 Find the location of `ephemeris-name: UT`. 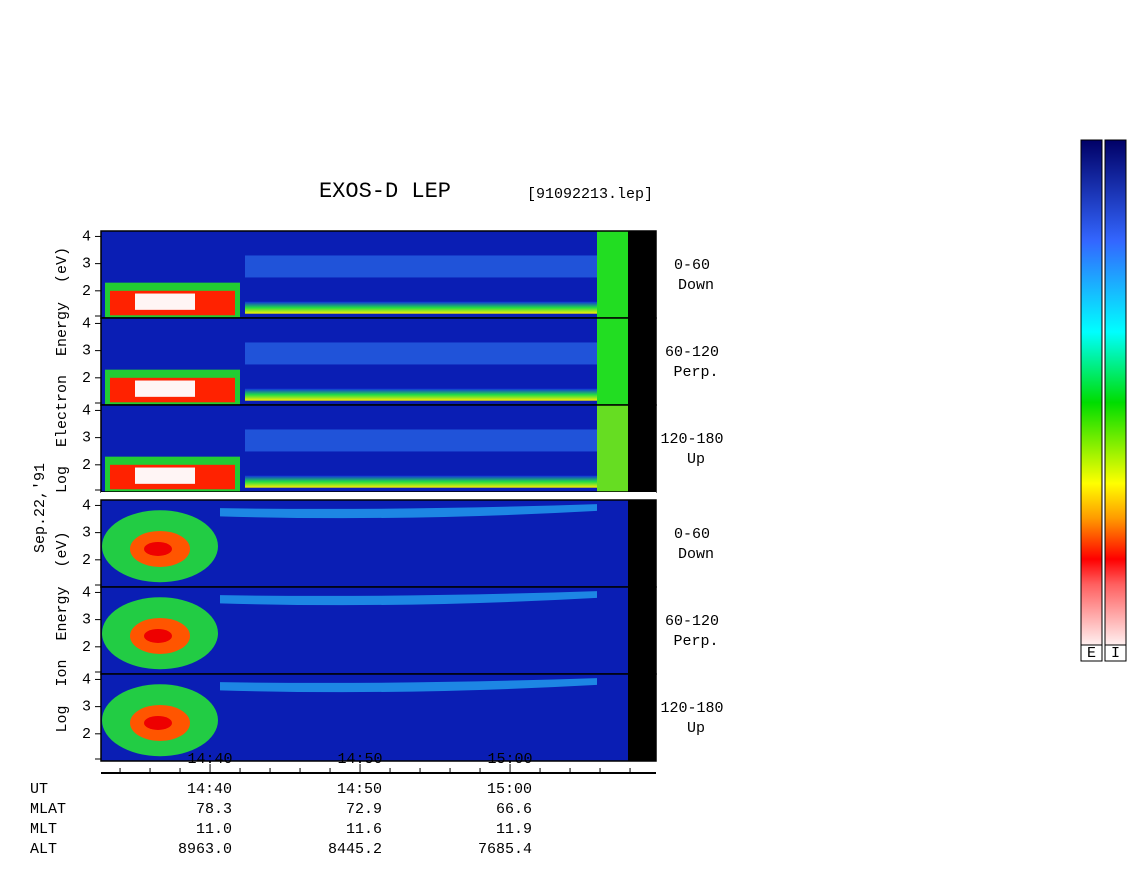

ephemeris-name: UT is located at coordinates (39, 789).